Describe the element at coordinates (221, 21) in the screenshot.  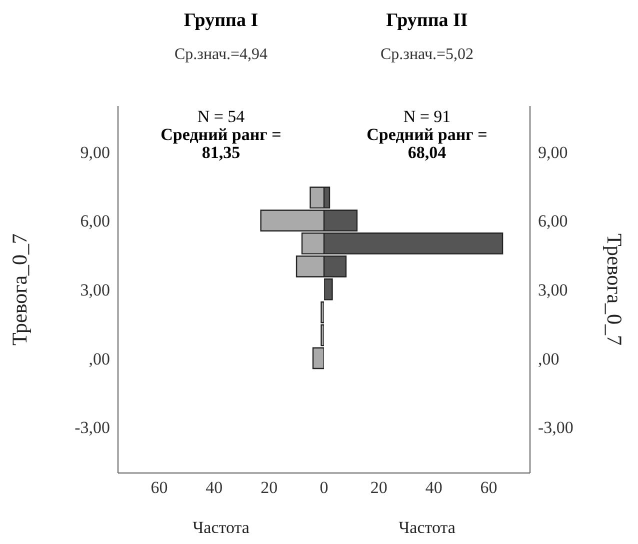
I see `chart-title: Группа I` at that location.